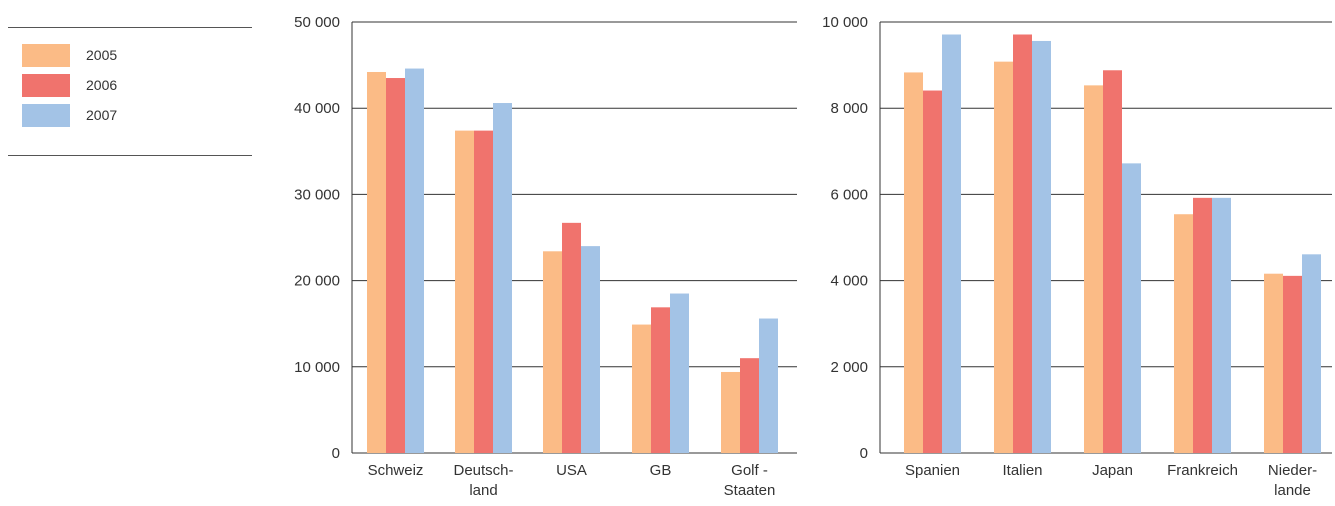 This screenshot has height=506, width=1335. I want to click on x-category-label: Japan, so click(1112, 470).